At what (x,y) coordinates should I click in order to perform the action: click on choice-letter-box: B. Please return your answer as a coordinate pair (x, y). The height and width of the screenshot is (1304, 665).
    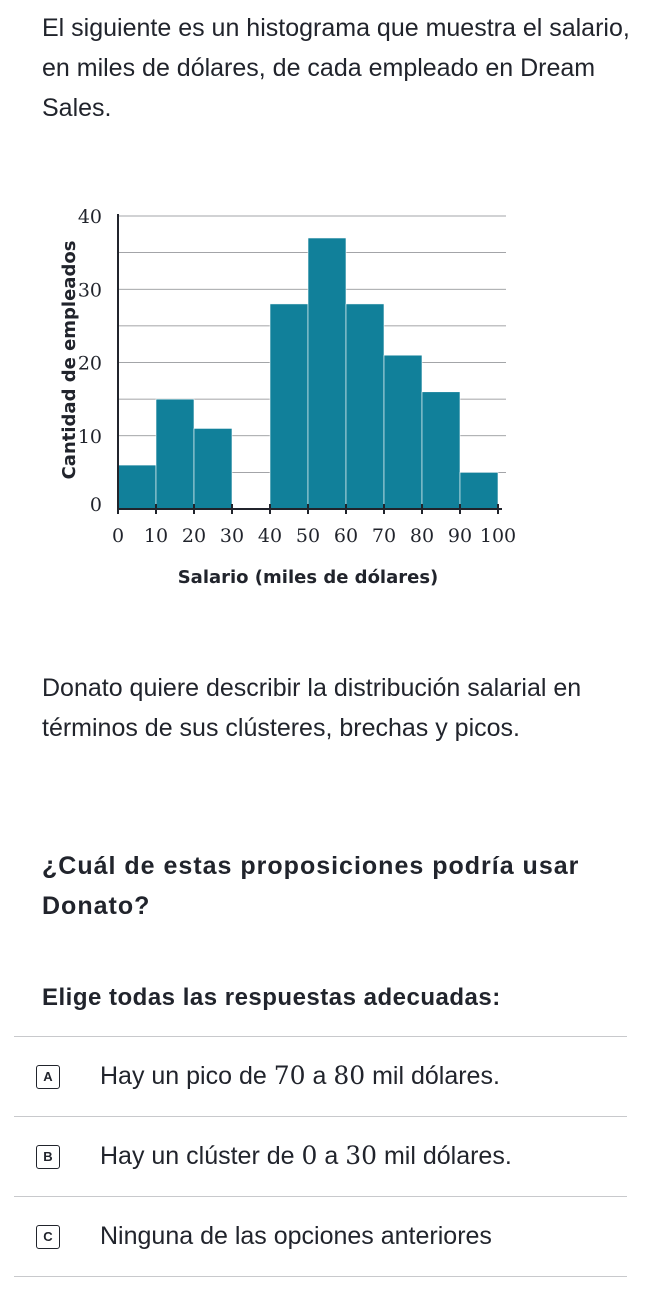
    Looking at the image, I should click on (48, 1157).